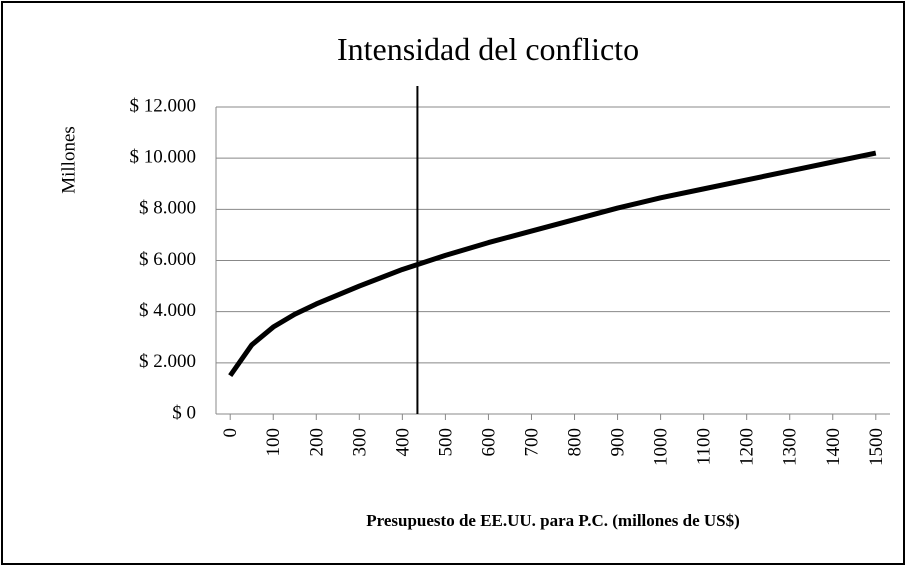 Image resolution: width=906 pixels, height=566 pixels. I want to click on y-tick-label: $ 12.000, so click(163, 105).